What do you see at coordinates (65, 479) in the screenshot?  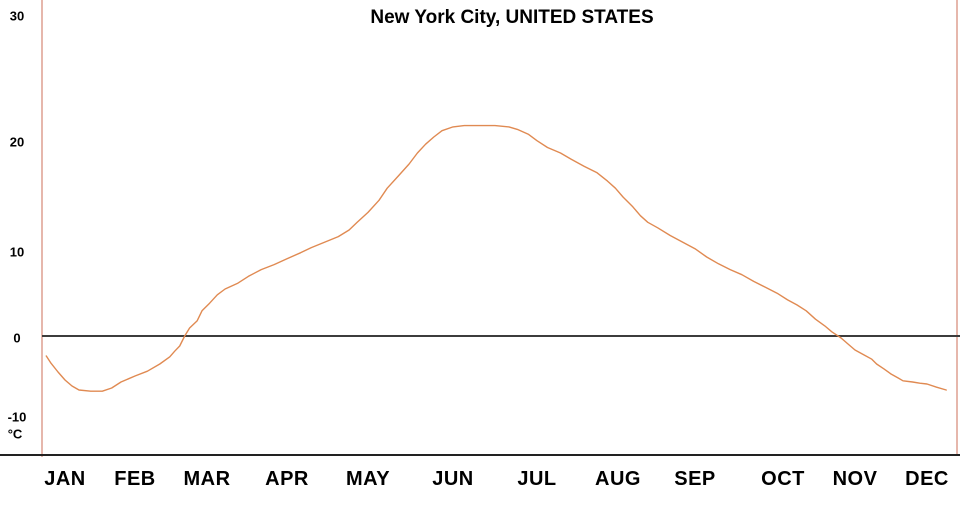 I see `month-label-jan: JAN` at bounding box center [65, 479].